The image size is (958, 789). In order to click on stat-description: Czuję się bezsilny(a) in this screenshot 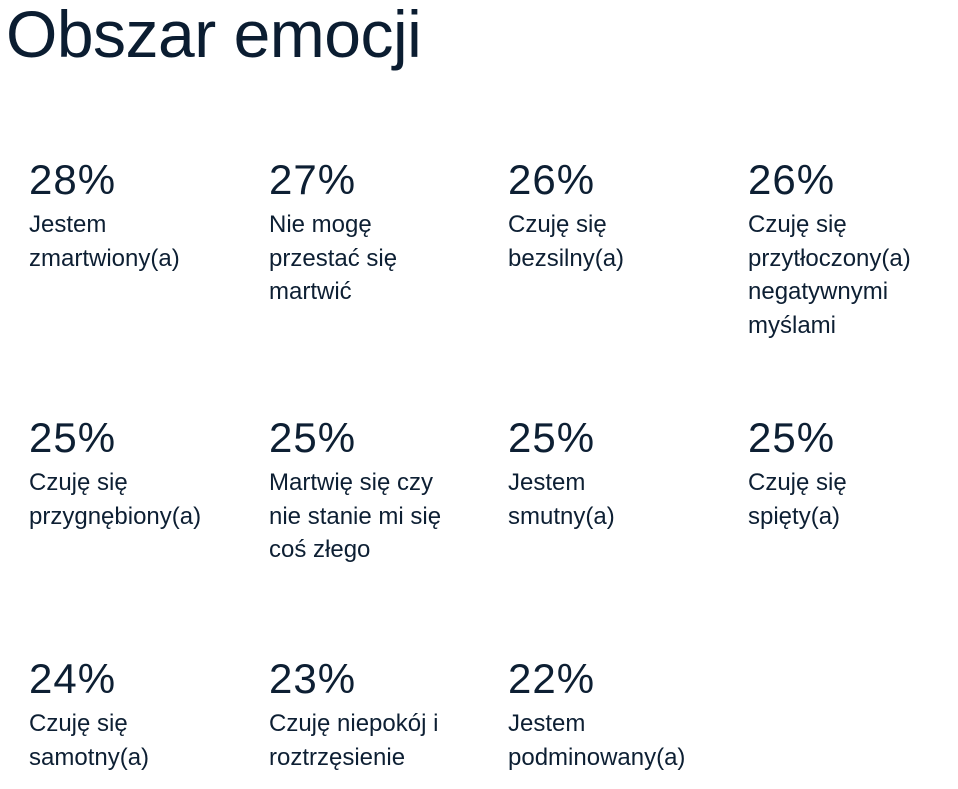, I will do `click(623, 241)`.